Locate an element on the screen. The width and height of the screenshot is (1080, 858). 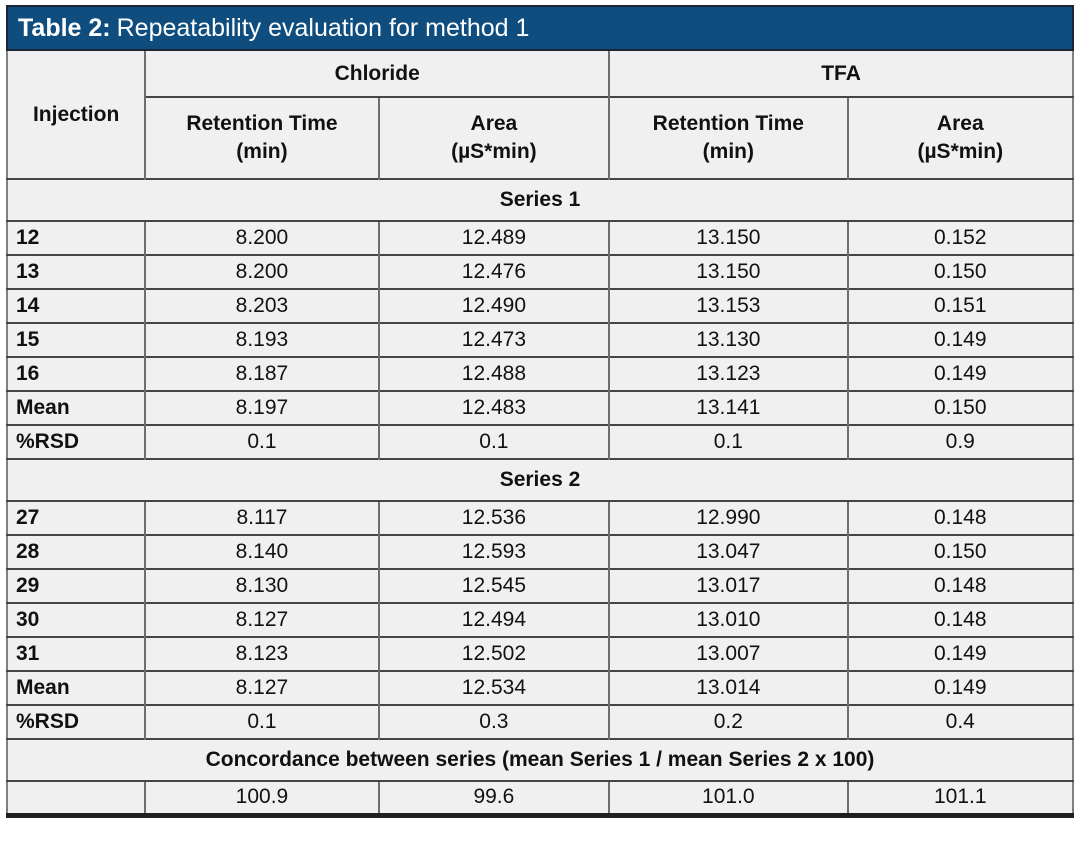
value-cell: 12.536 is located at coordinates (493, 517).